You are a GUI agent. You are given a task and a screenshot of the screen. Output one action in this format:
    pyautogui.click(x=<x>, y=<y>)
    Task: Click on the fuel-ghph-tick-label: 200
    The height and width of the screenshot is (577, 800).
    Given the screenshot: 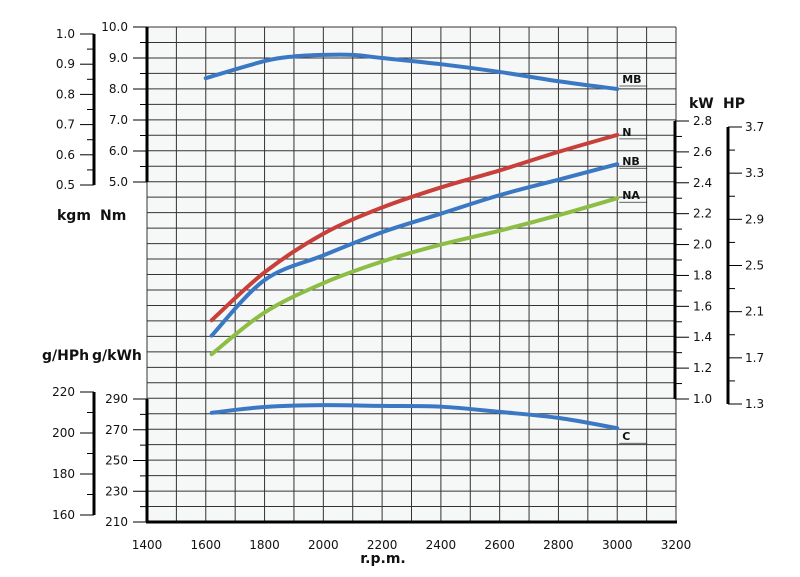 What is the action you would take?
    pyautogui.click(x=63, y=433)
    